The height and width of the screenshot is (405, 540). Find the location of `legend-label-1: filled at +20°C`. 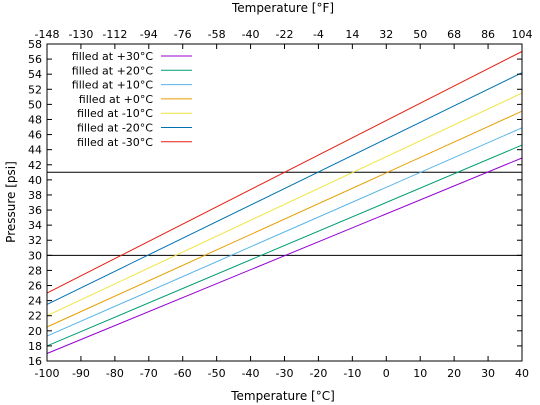

legend-label-1: filled at +20°C is located at coordinates (113, 70).